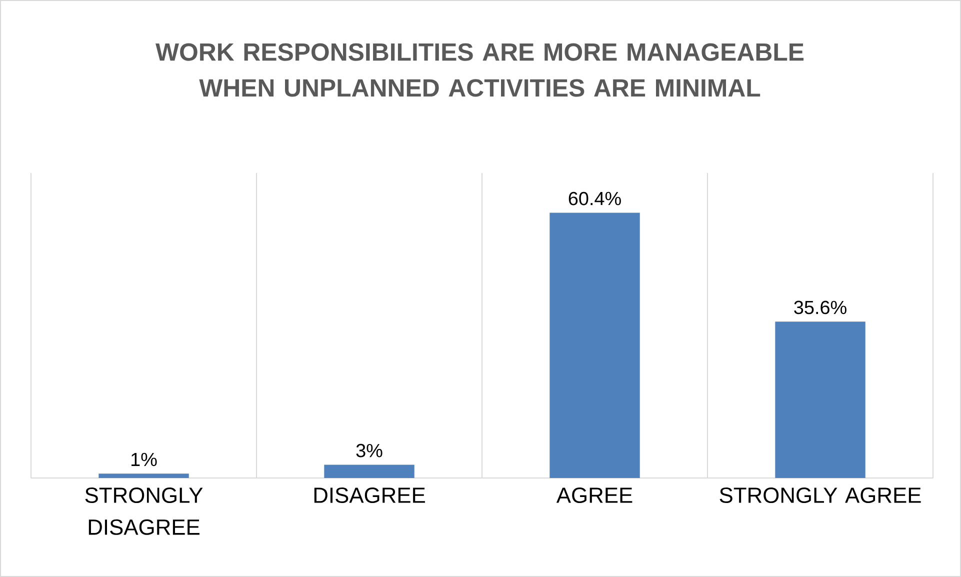  Describe the element at coordinates (820, 495) in the screenshot. I see `x-tick-label: STRONGLY AGREE` at that location.